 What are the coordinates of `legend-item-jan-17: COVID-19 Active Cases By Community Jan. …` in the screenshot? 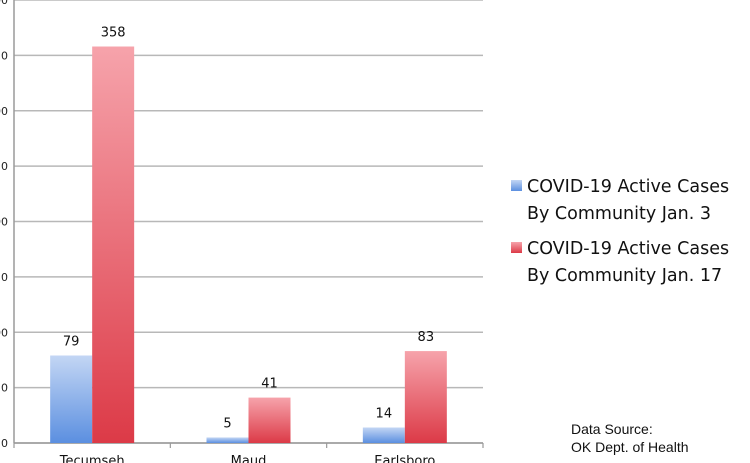 It's located at (628, 263).